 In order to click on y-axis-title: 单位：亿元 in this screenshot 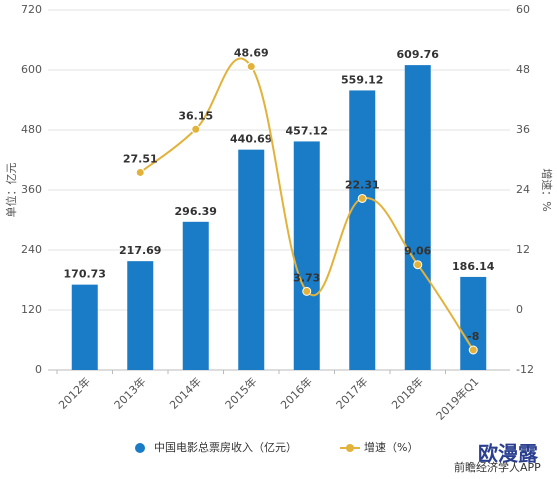, I will do `click(11, 190)`.